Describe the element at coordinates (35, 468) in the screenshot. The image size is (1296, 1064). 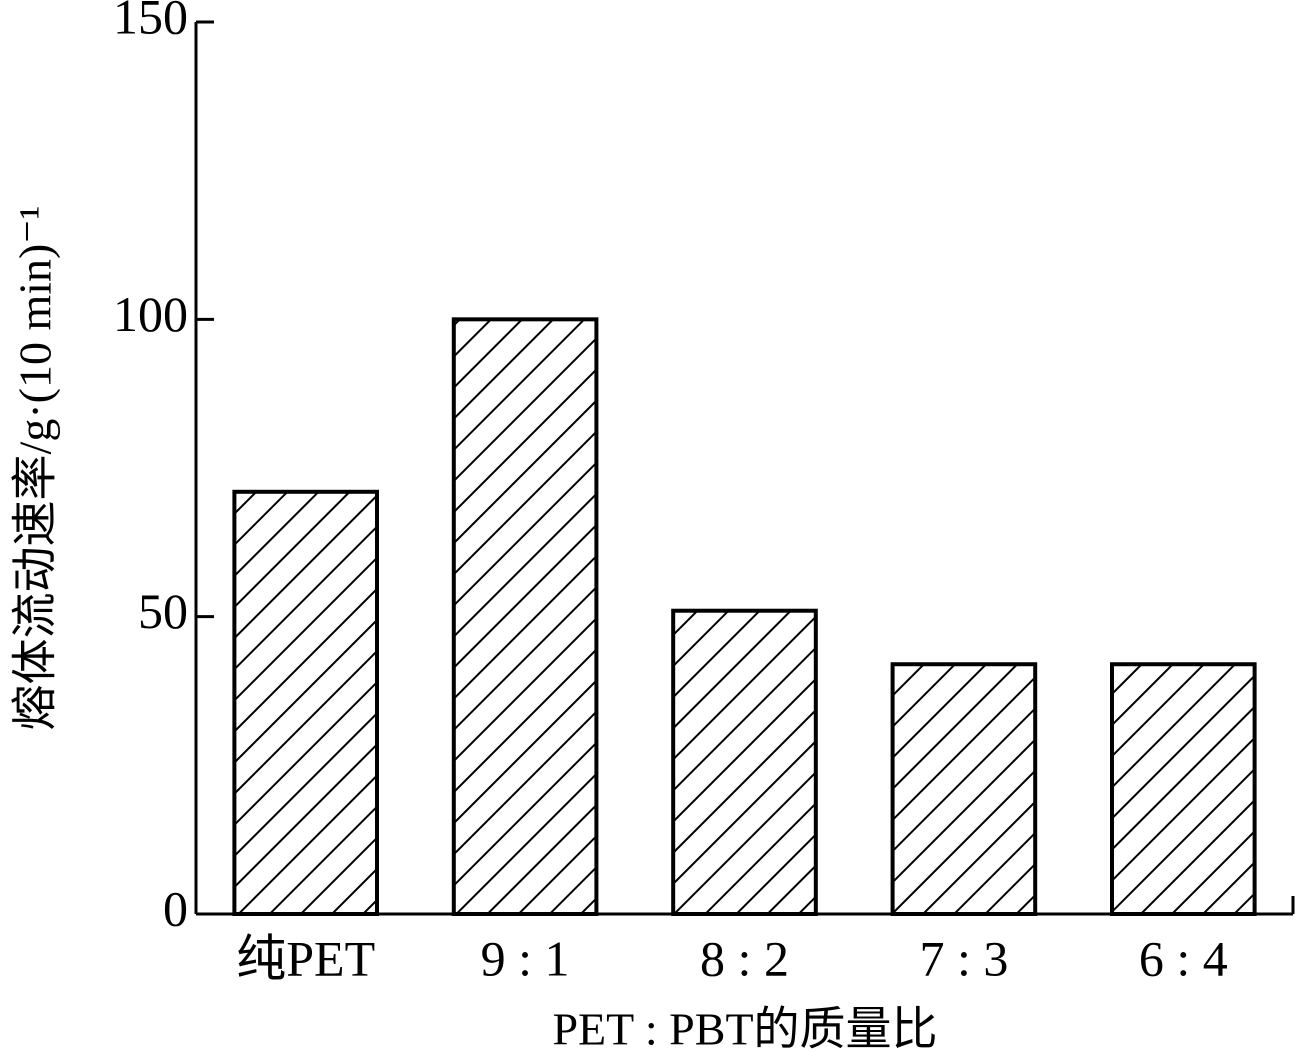
I see `y-axis-title: 熔体流动速率/g·(10 min)⁻¹` at that location.